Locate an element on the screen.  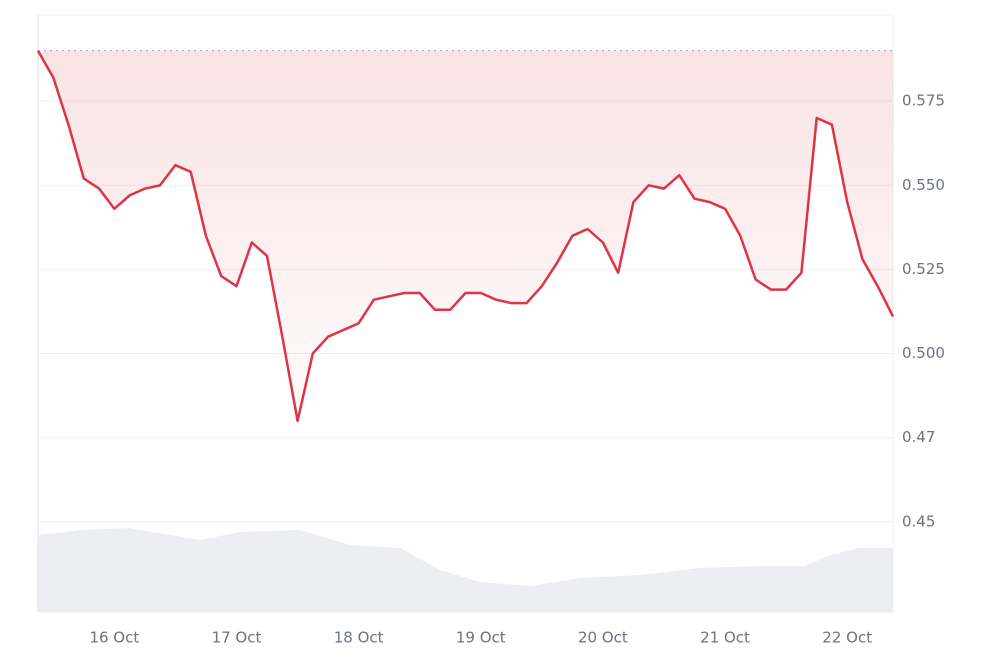
x-tick-label: 20 Oct is located at coordinates (603, 638).